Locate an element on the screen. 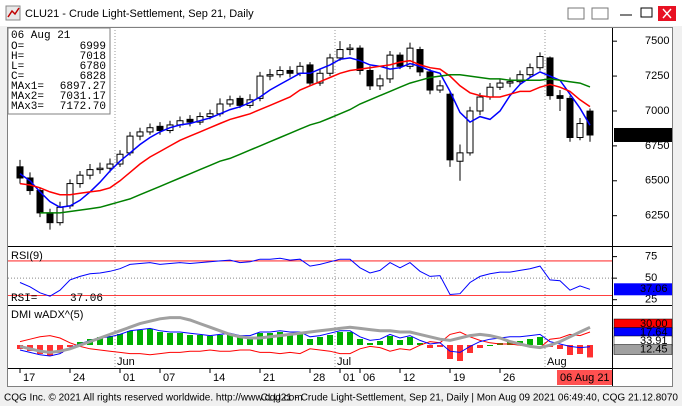  y-tick-label: 7500 is located at coordinates (657, 41).